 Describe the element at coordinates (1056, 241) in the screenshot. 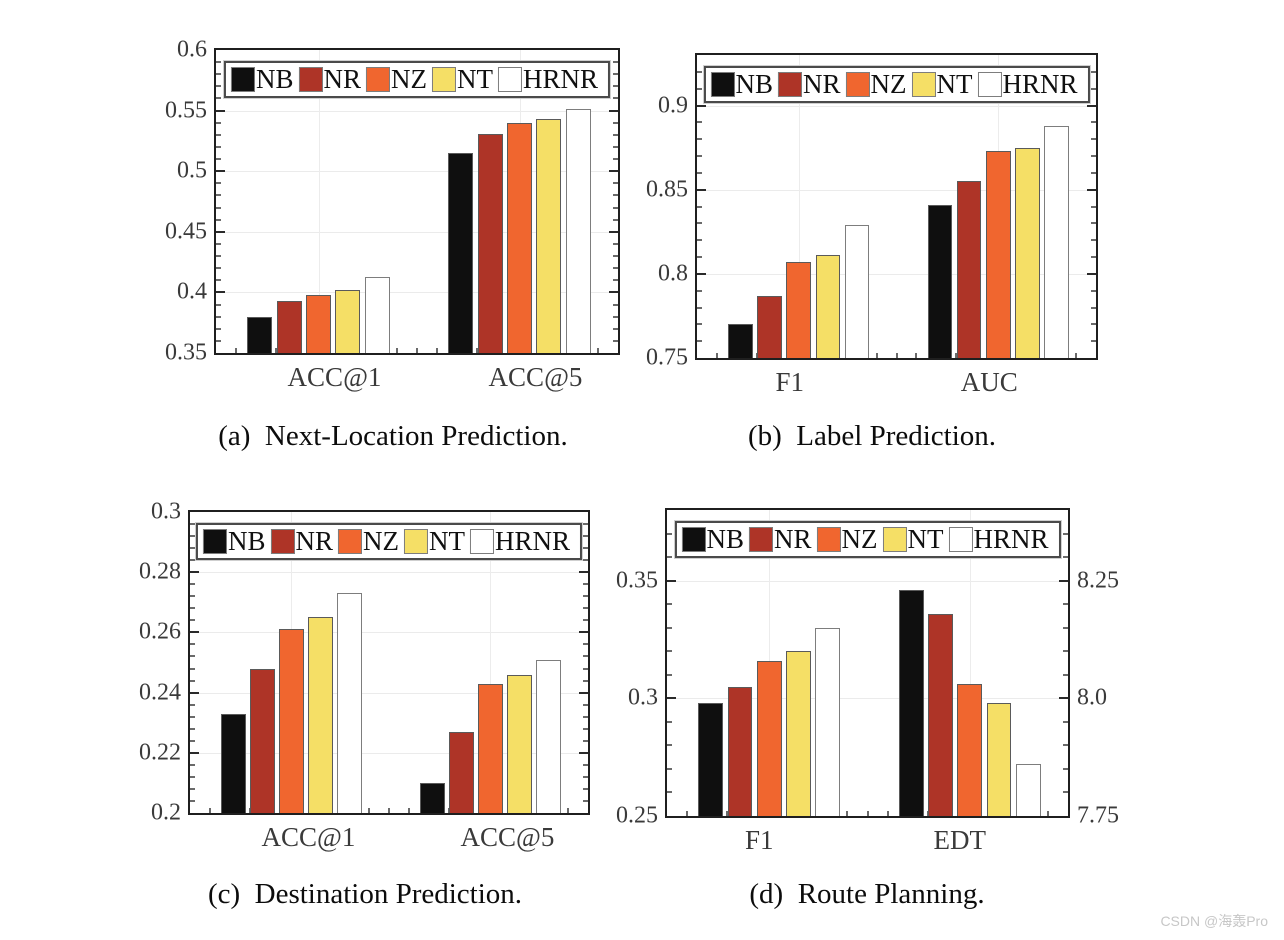

I see `bar-hrnr-auc` at that location.